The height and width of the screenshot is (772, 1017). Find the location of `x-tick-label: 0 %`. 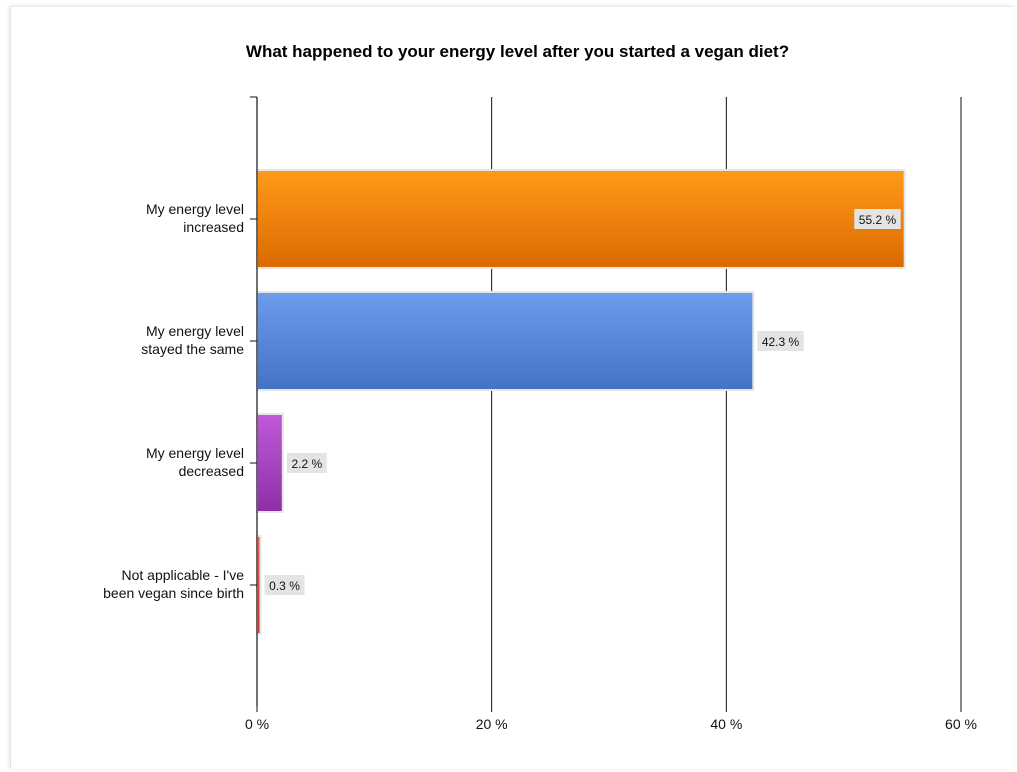

x-tick-label: 0 % is located at coordinates (257, 724).